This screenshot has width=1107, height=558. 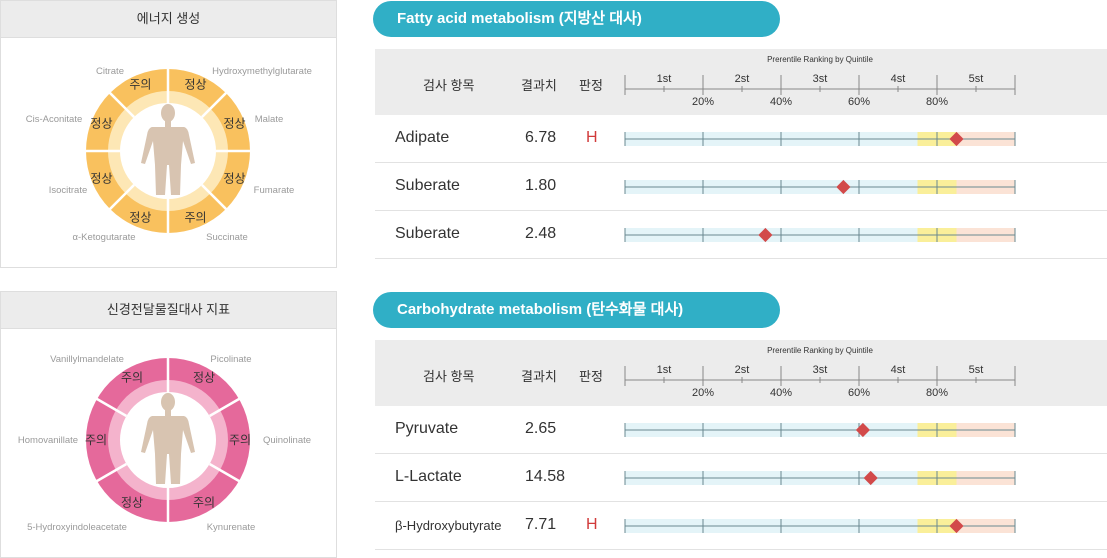 I want to click on table-row: Adipate 6.78 H, so click(x=741, y=139).